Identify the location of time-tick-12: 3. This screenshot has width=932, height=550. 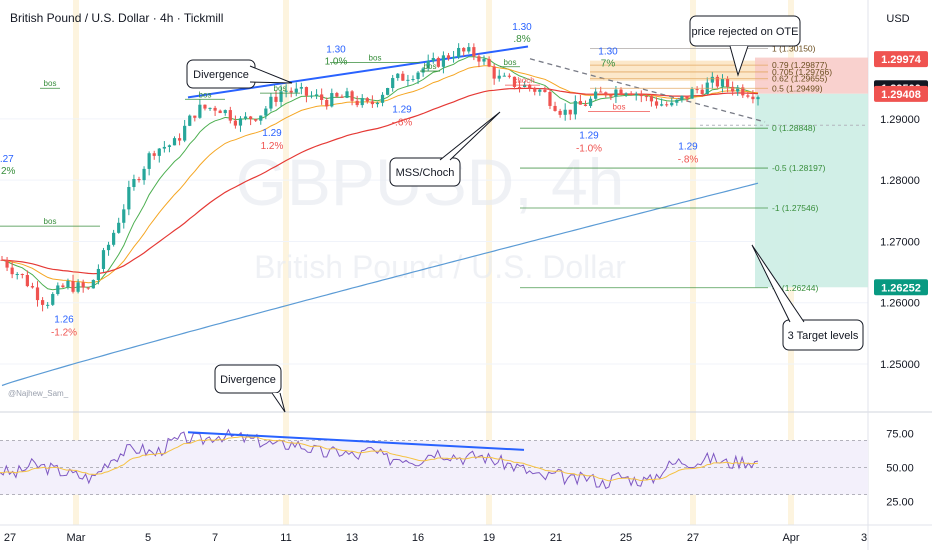
(864, 538).